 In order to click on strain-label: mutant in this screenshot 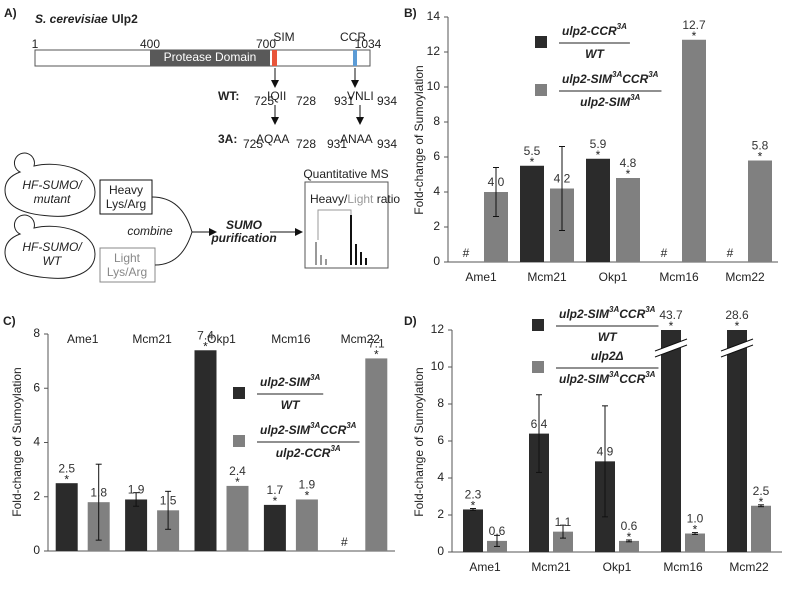, I will do `click(52, 199)`.